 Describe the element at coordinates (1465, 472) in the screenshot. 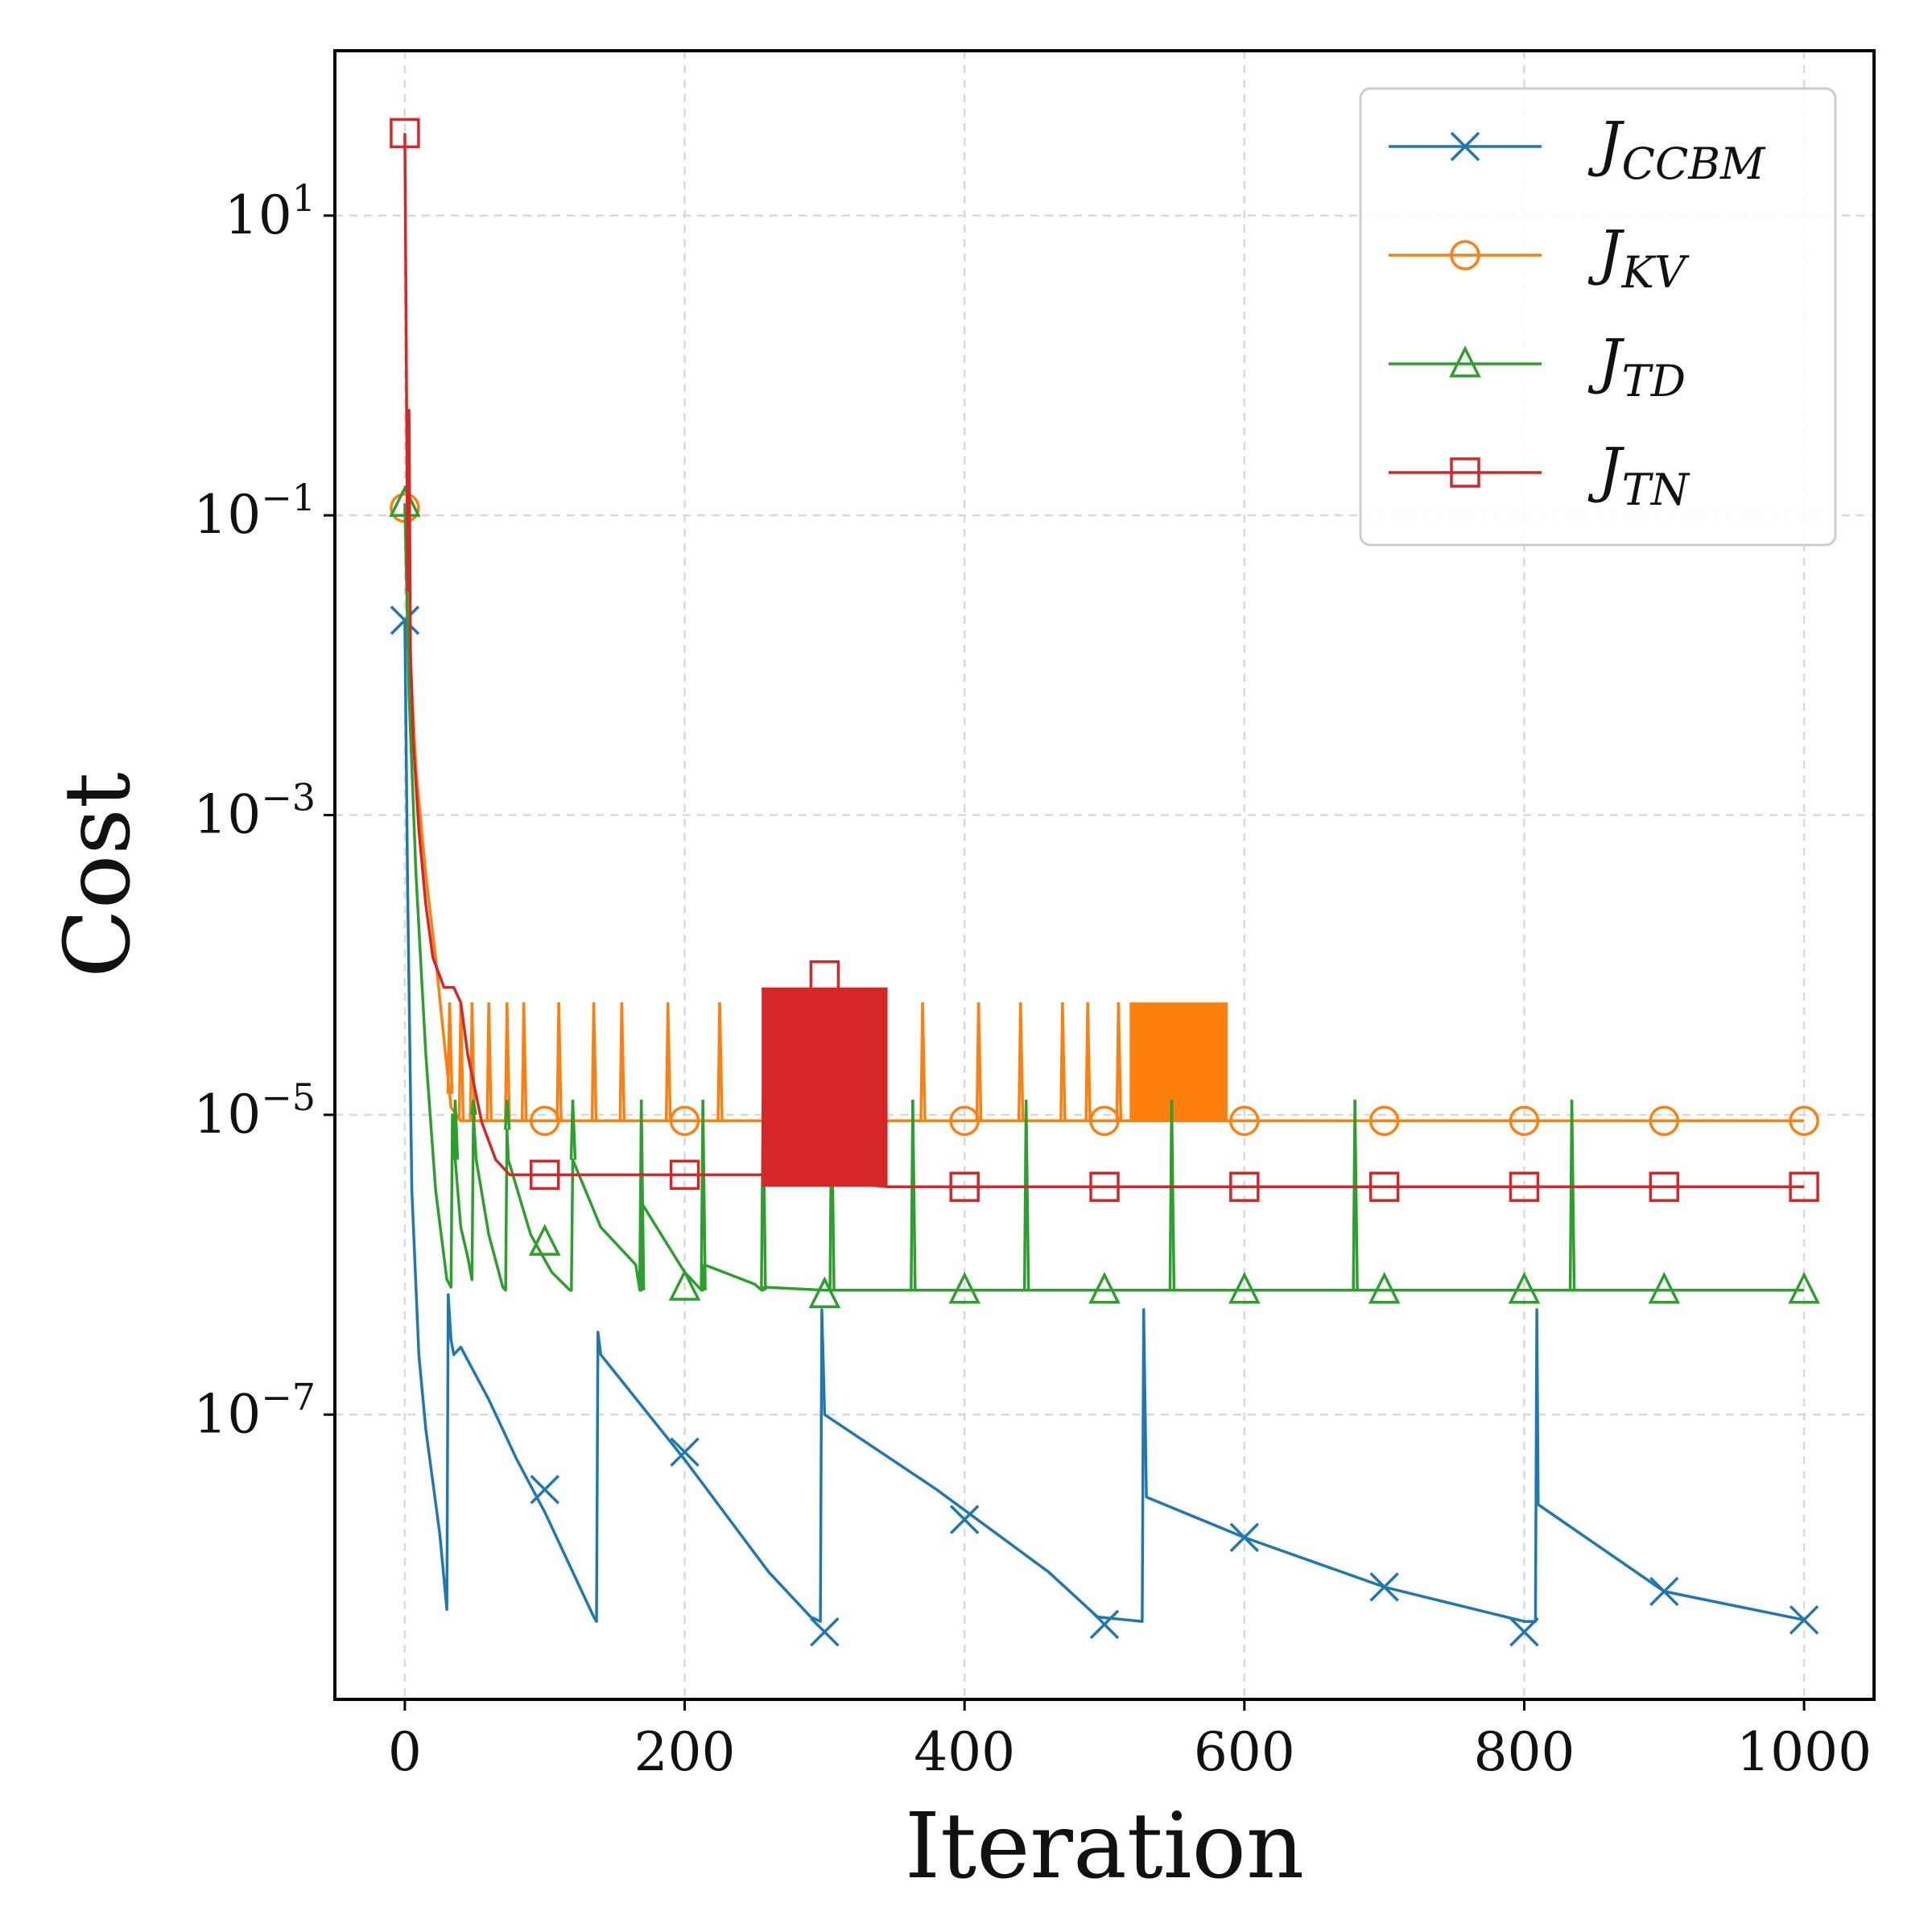

I see `legend-marker-tn` at that location.